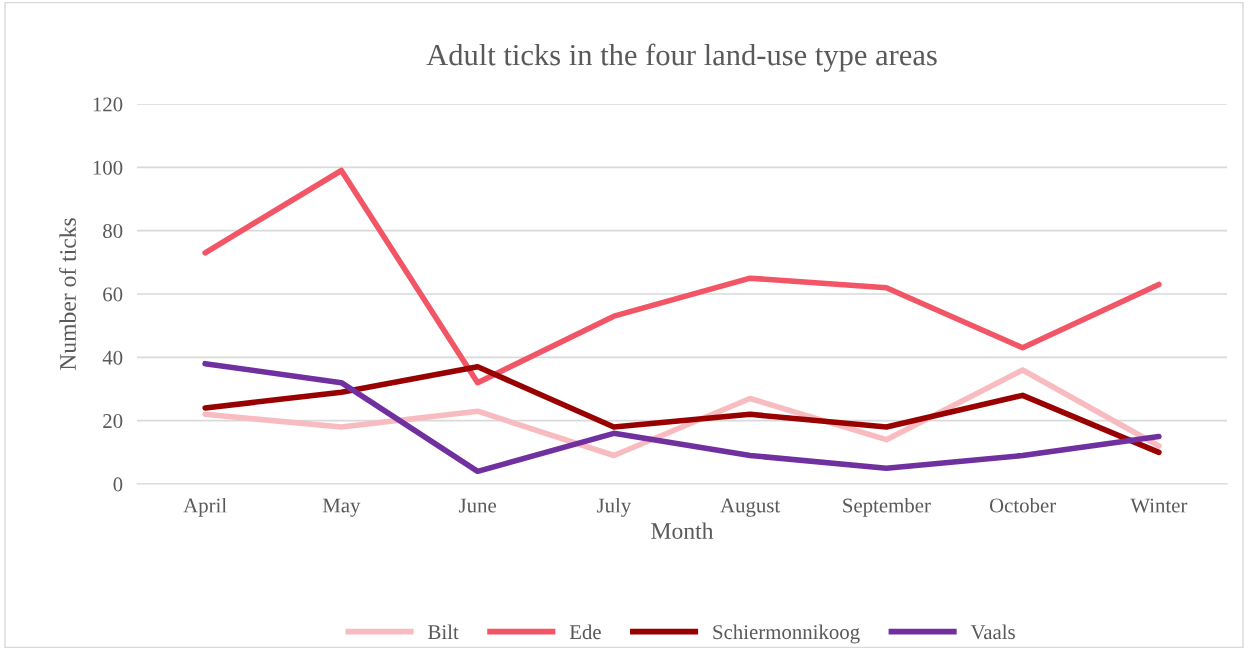  What do you see at coordinates (113, 231) in the screenshot?
I see `y-tick-label: 80` at bounding box center [113, 231].